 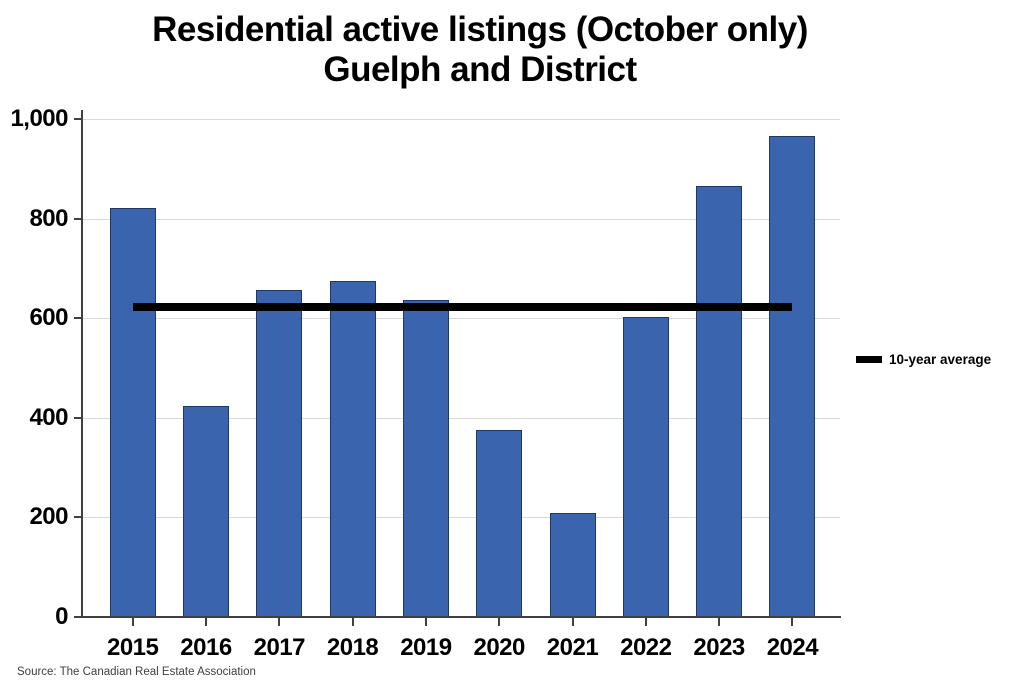 What do you see at coordinates (499, 647) in the screenshot?
I see `x-axis-label-2020: 2020` at bounding box center [499, 647].